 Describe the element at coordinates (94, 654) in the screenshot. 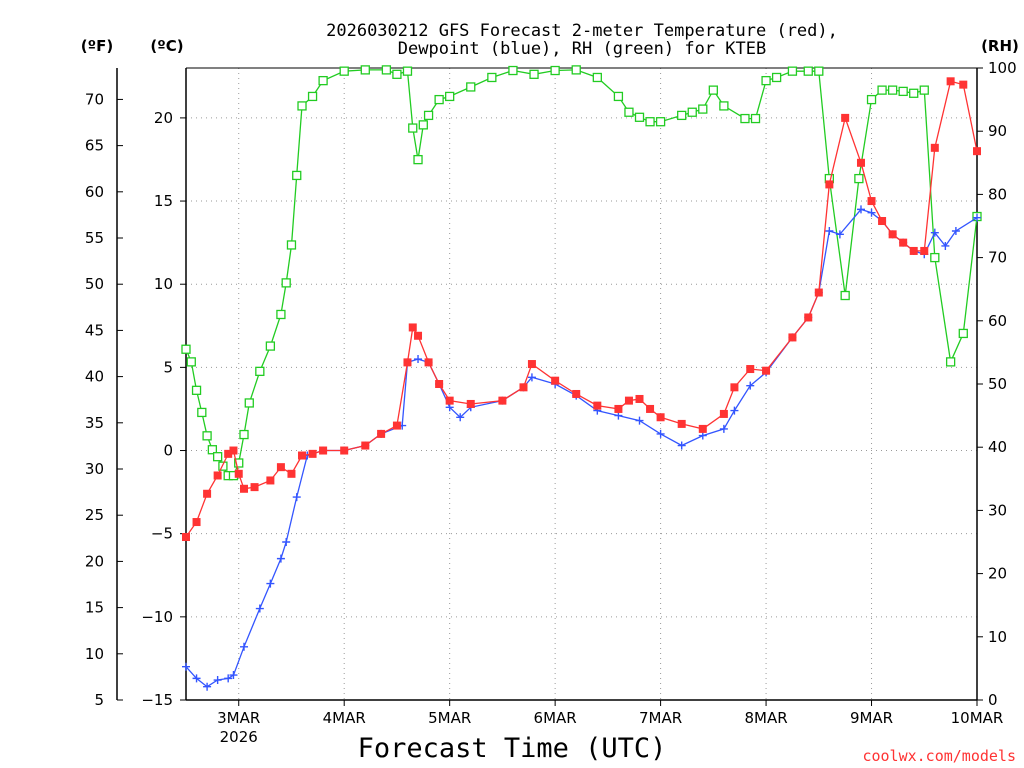

I see `f-tick-label: 10` at that location.